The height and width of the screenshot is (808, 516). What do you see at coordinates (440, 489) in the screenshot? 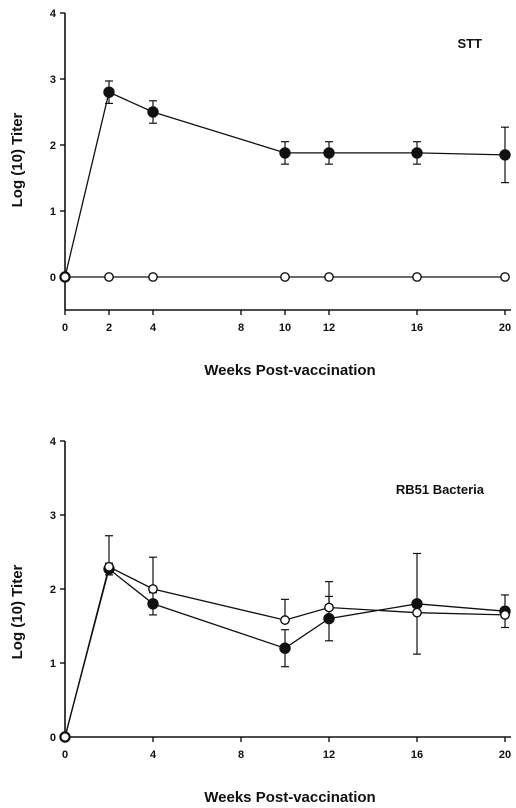
I see `panel-title: RB51 Bacteria` at bounding box center [440, 489].